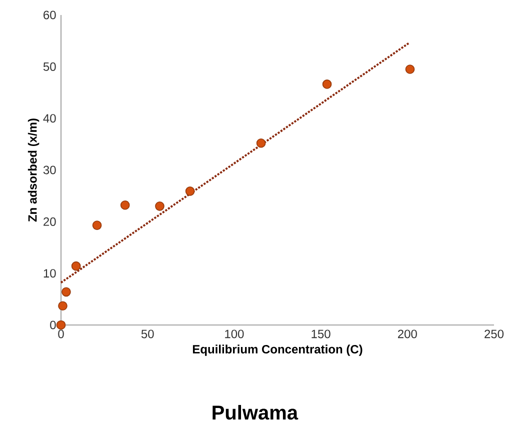 The width and height of the screenshot is (510, 431). Describe the element at coordinates (321, 334) in the screenshot. I see `x-tick-label: 150` at that location.